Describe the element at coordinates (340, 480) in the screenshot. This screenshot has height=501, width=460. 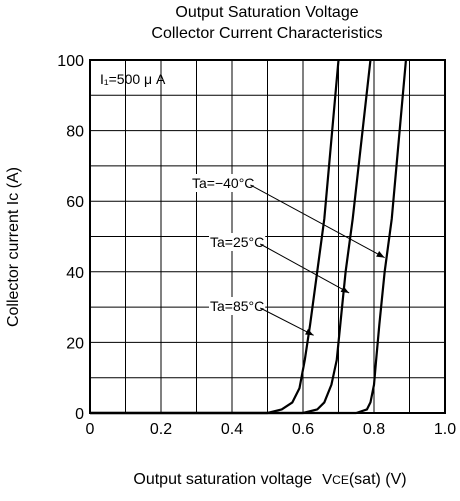
I see `x-axis-symbol-sub: CE` at that location.